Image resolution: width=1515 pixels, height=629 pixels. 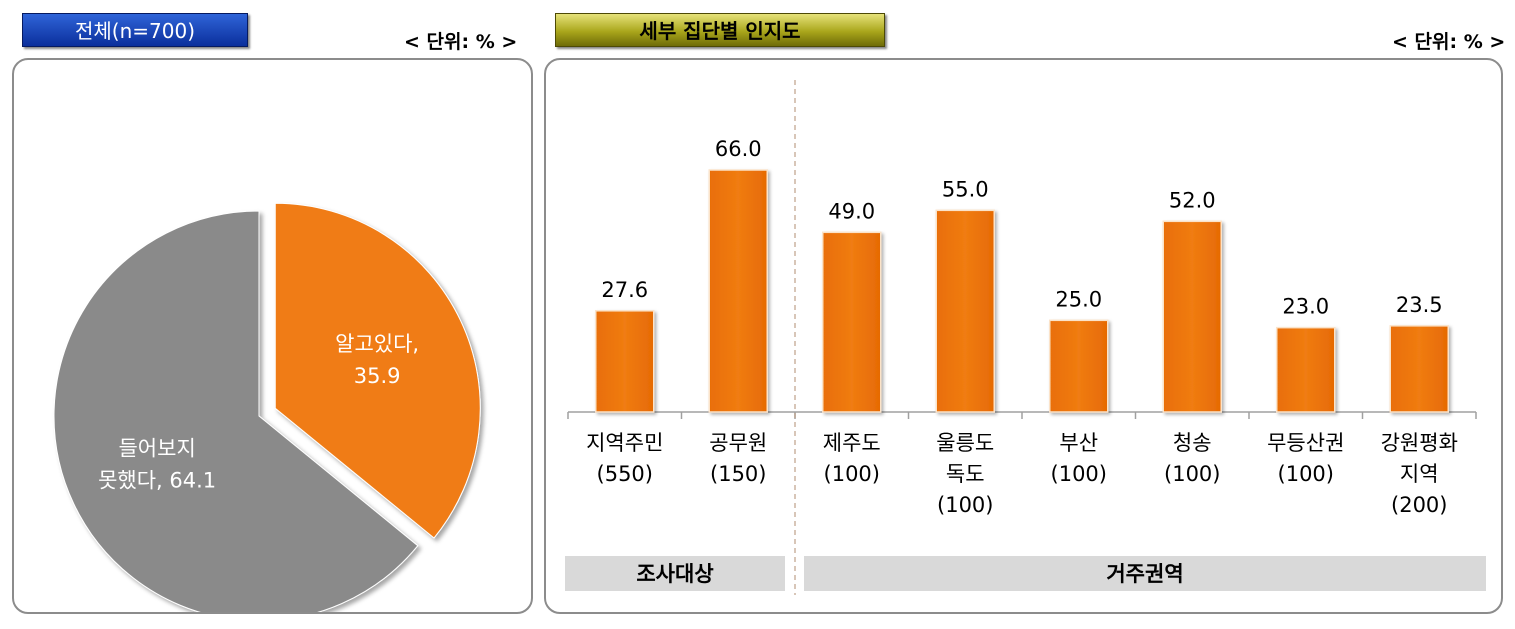 What do you see at coordinates (1419, 505) in the screenshot?
I see `category-label: (200)` at bounding box center [1419, 505].